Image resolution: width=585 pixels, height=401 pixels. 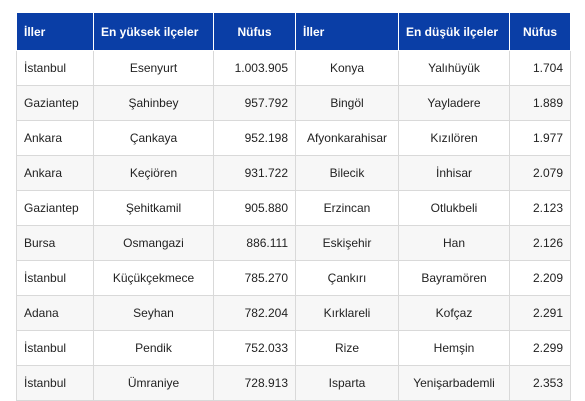 I want to click on population-cell: 2.123, so click(x=540, y=208).